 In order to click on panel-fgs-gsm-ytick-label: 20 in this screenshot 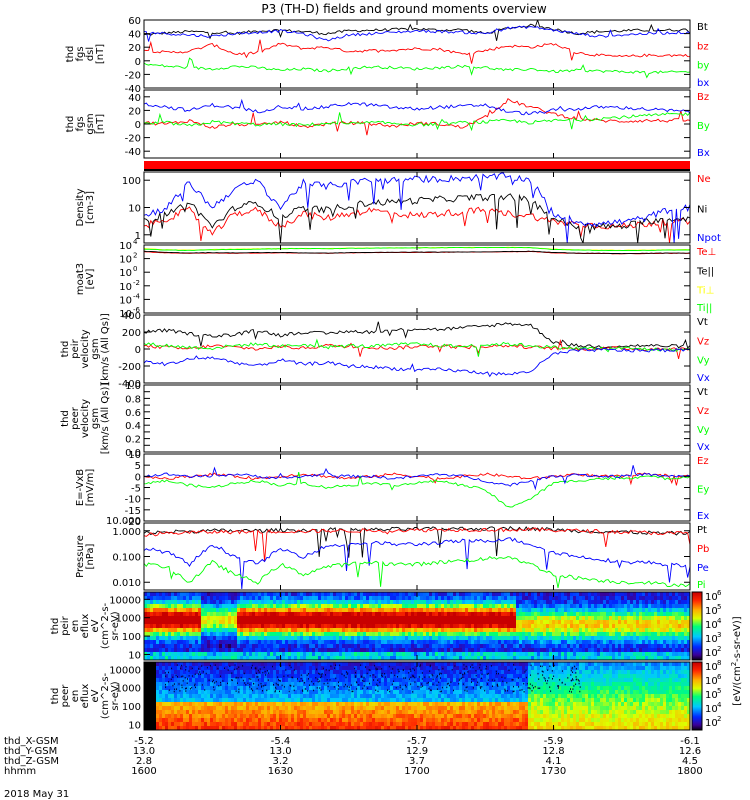, I will do `click(134, 111)`.